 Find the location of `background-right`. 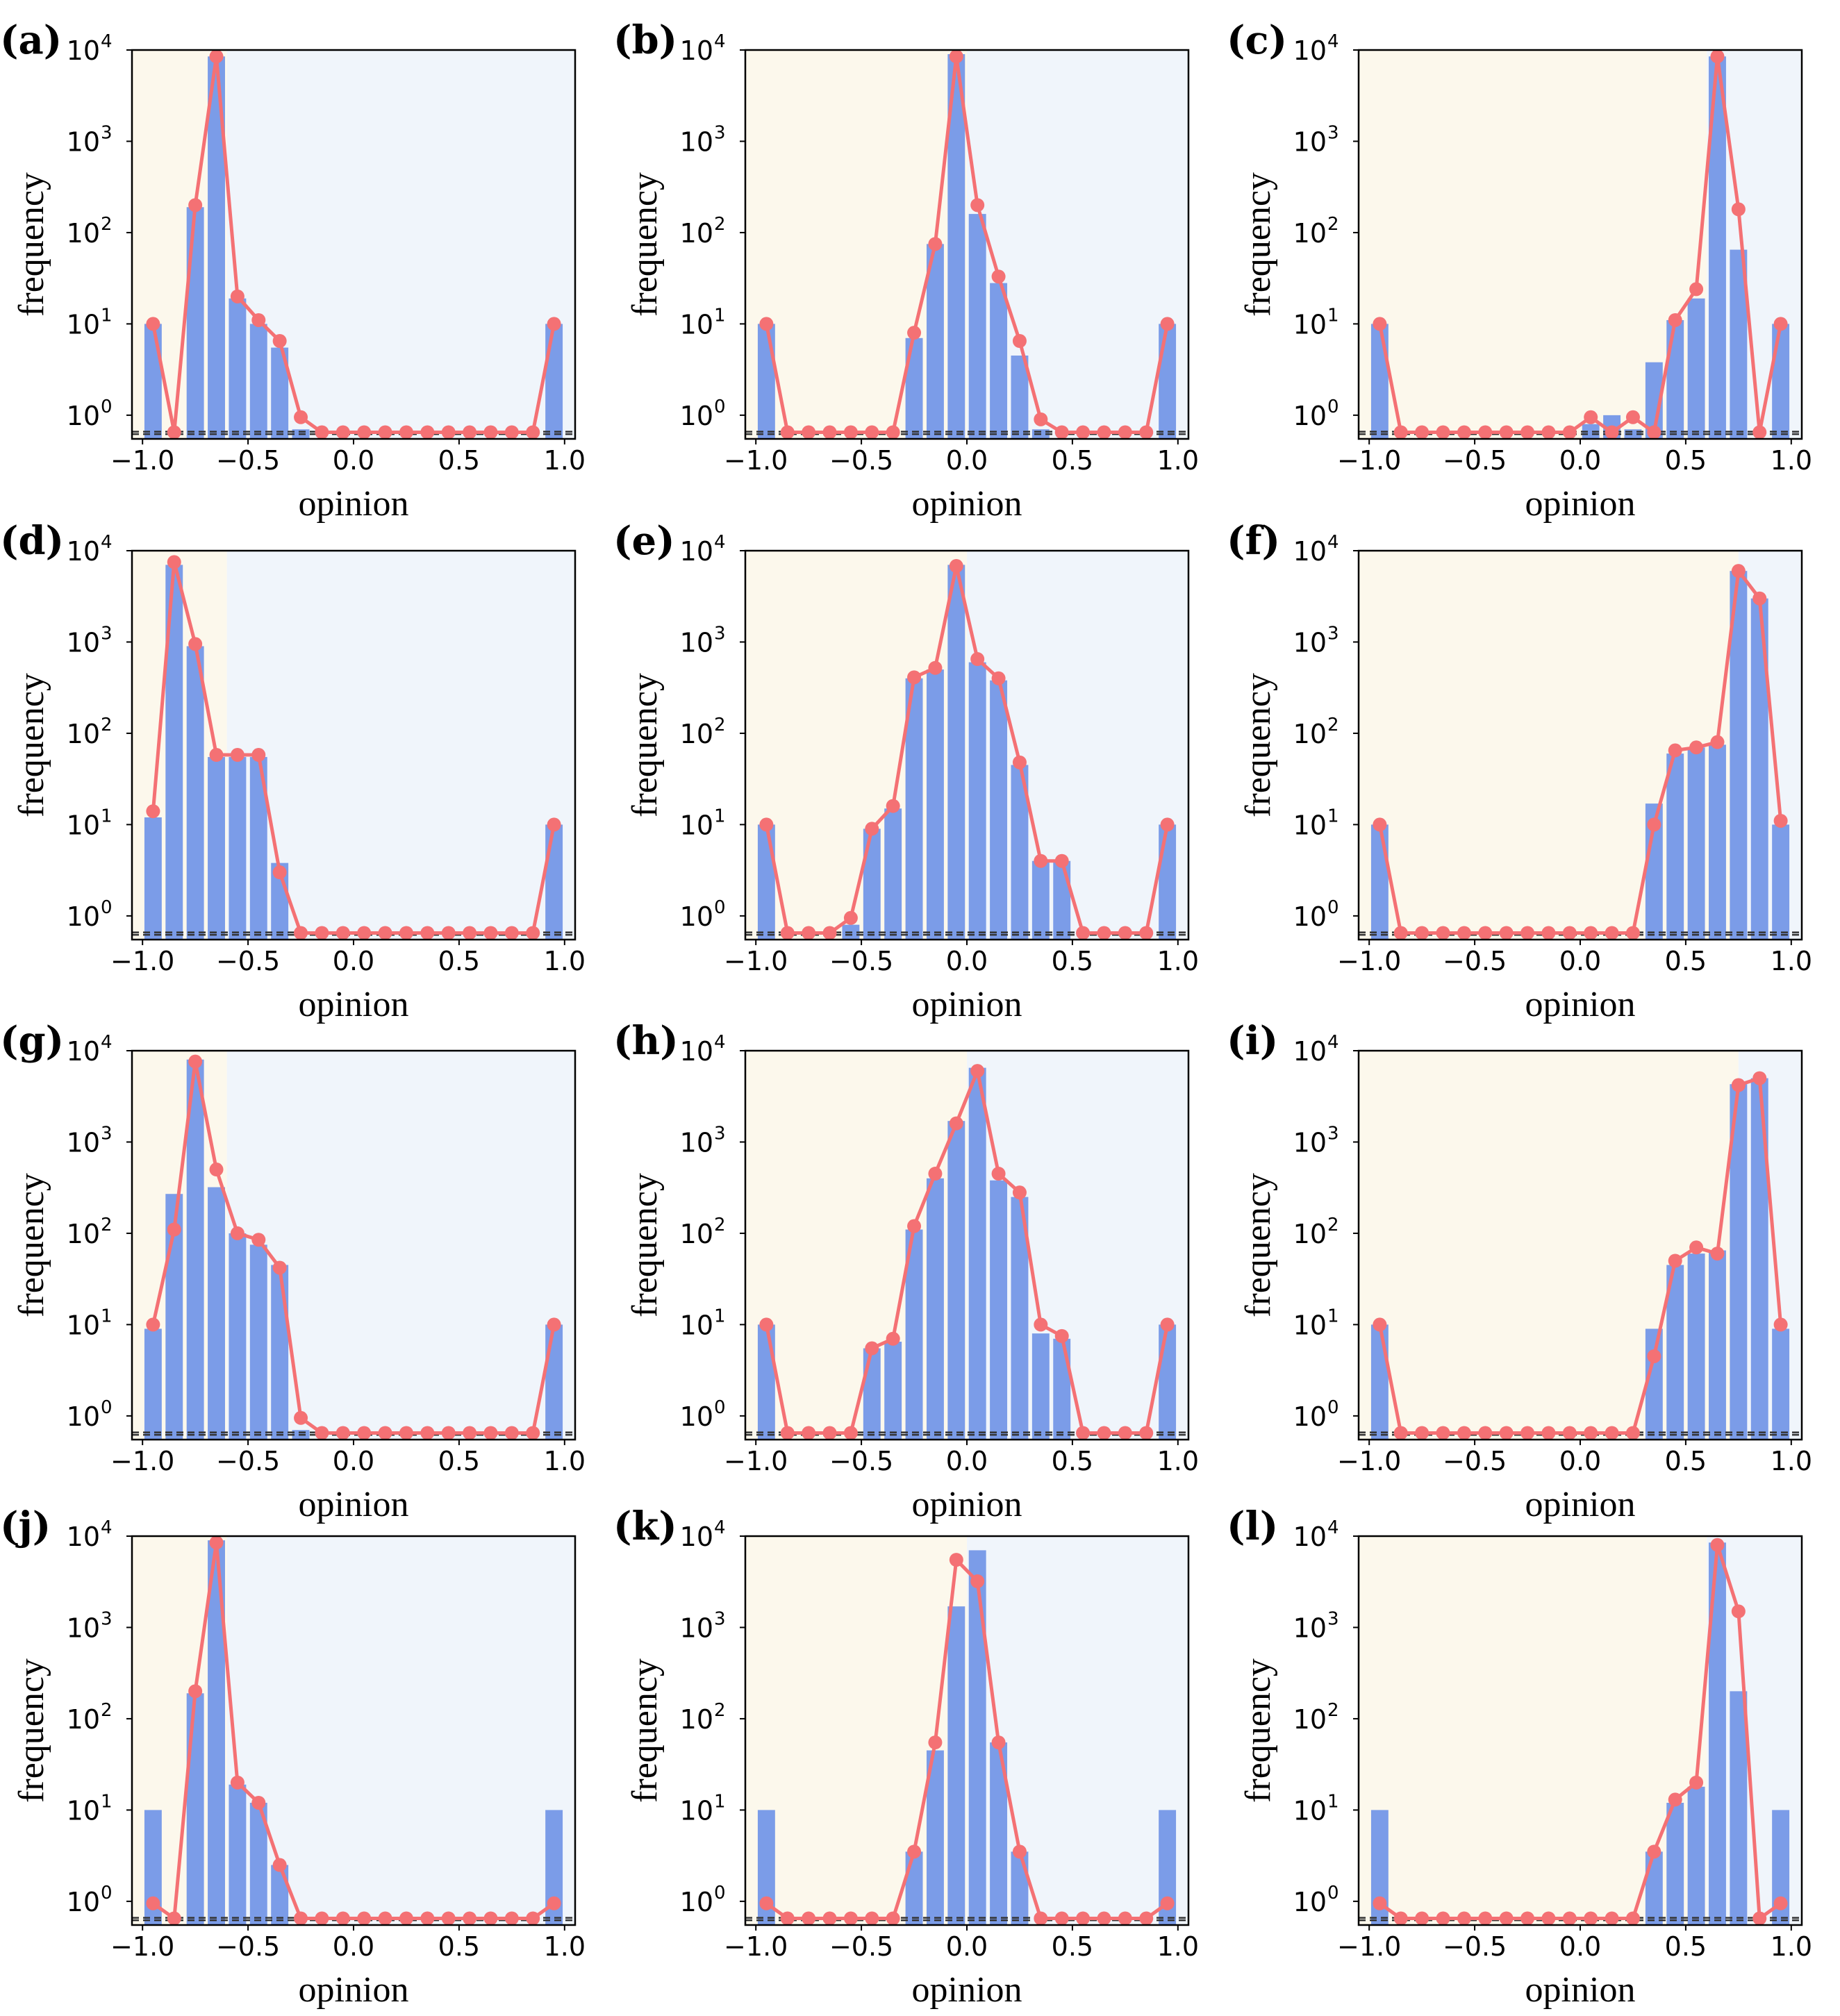

background-right is located at coordinates (1770, 746).